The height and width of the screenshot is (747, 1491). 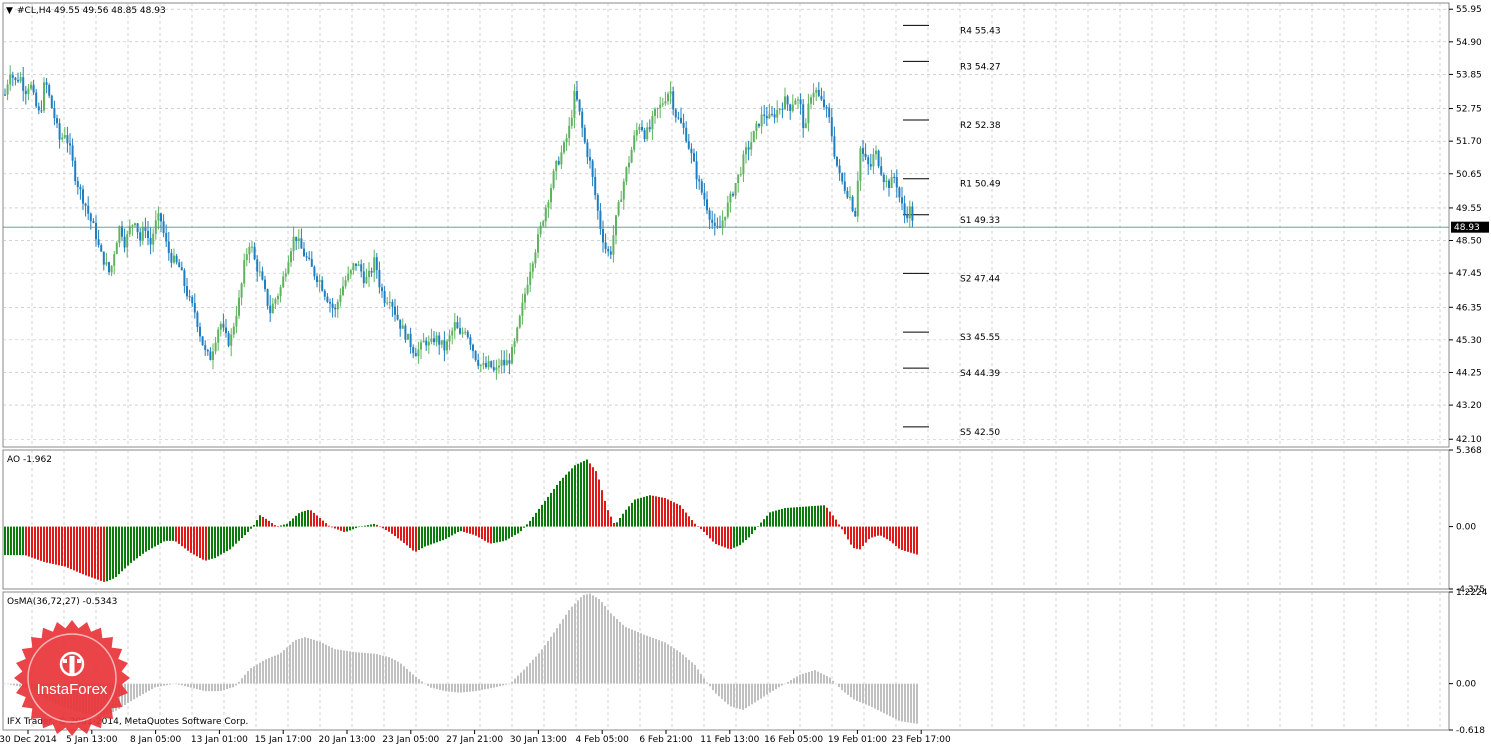 I want to click on x-tick-label: 13 Jan 01:00, so click(x=219, y=740).